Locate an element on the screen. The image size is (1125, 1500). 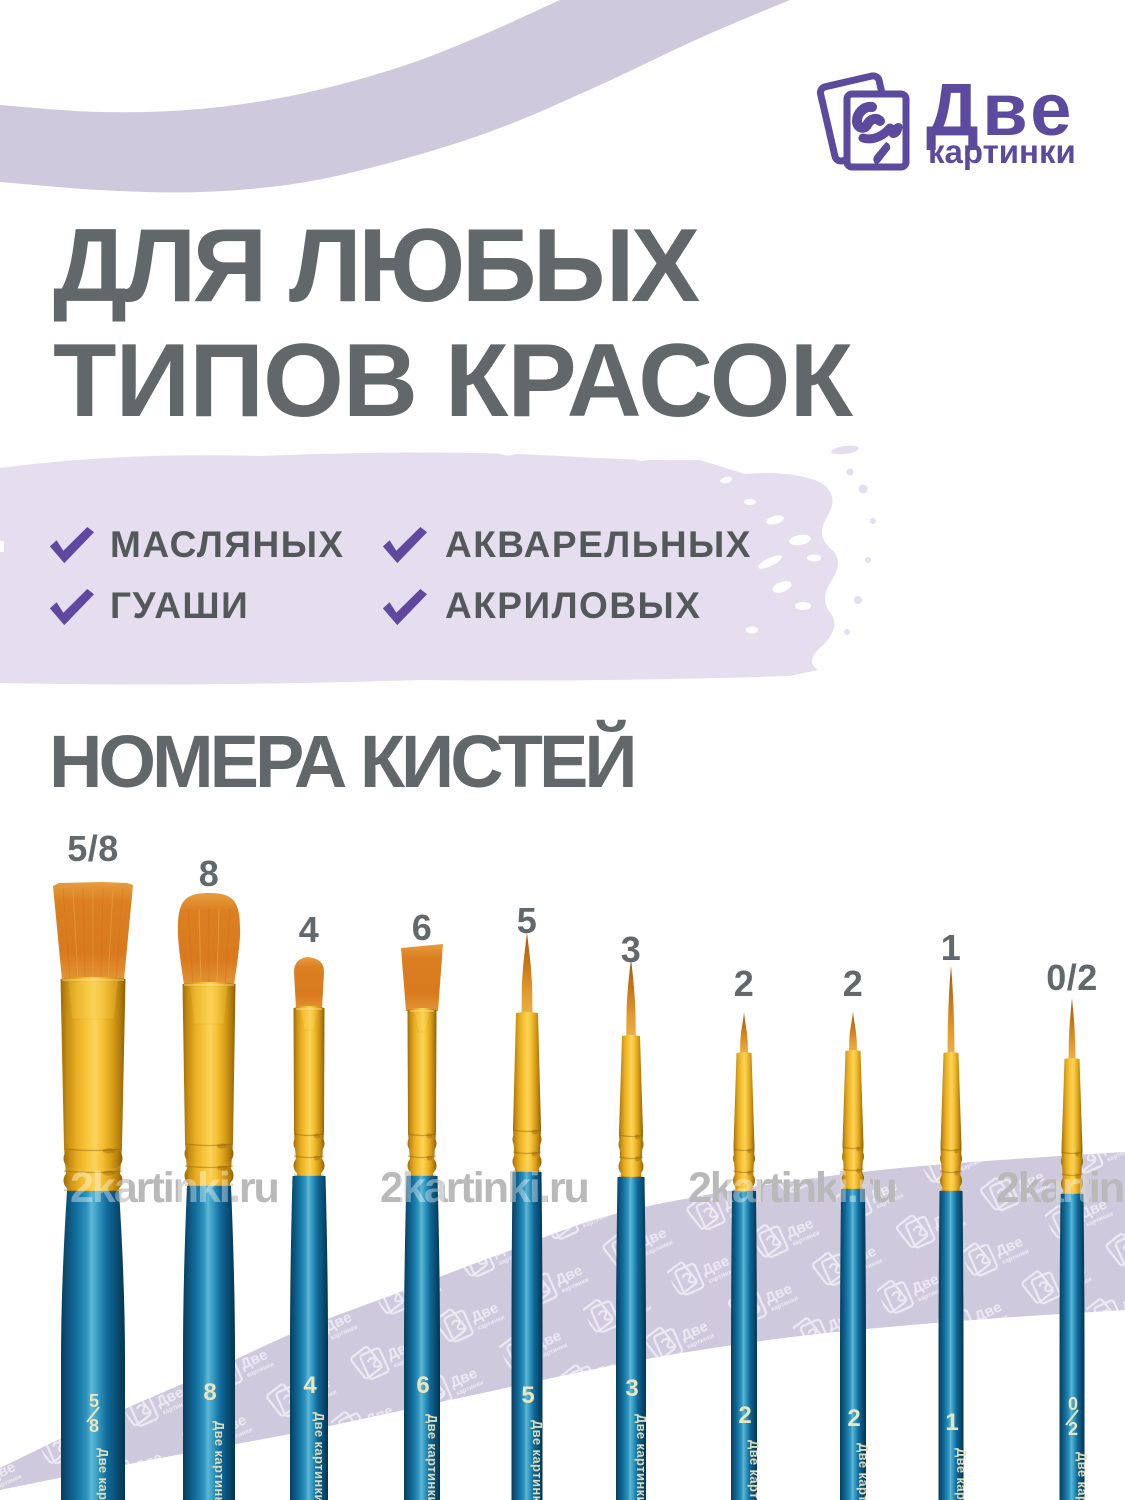
svg-text: 6 is located at coordinates (422, 1385).